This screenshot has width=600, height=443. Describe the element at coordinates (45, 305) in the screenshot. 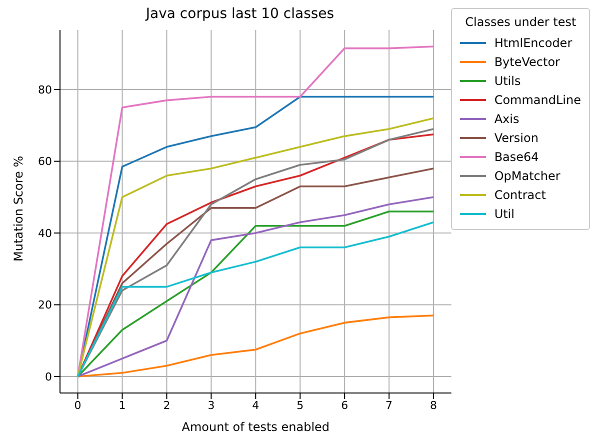

I see `y-tick-label: 20` at that location.